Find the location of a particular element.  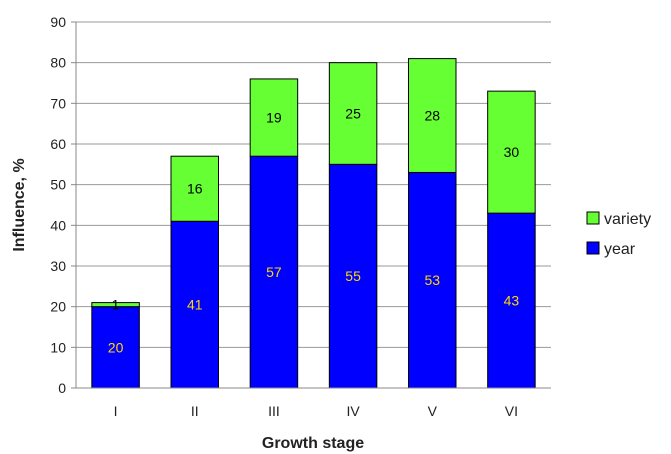

x-tick-label: IV is located at coordinates (353, 411).